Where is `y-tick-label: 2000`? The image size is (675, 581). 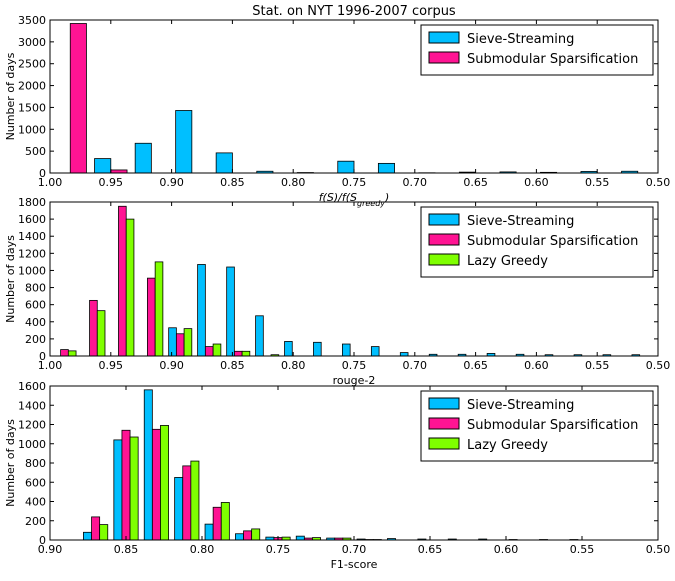
y-tick-label: 2000 is located at coordinates (32, 86).